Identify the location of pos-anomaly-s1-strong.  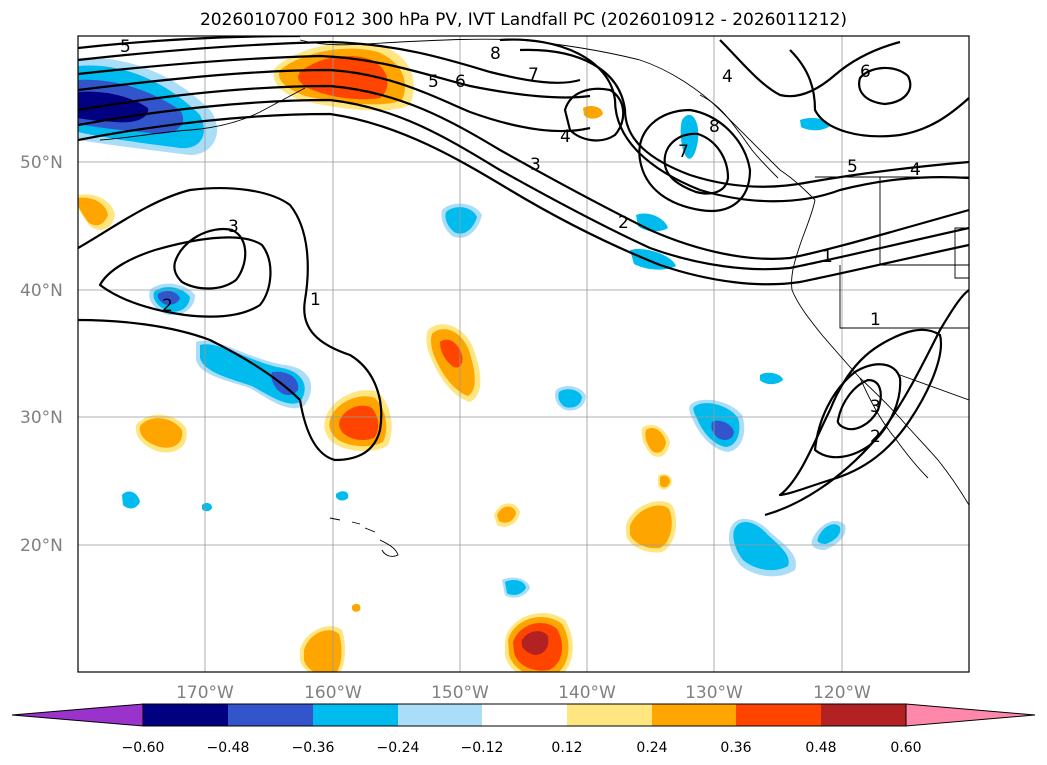
(535, 643).